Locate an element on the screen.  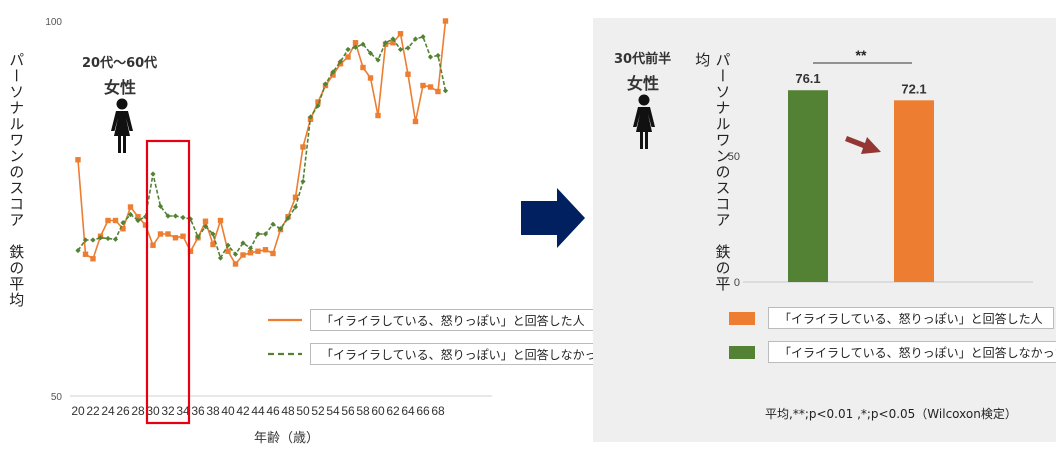
x-tick-label: 52 is located at coordinates (318, 411).